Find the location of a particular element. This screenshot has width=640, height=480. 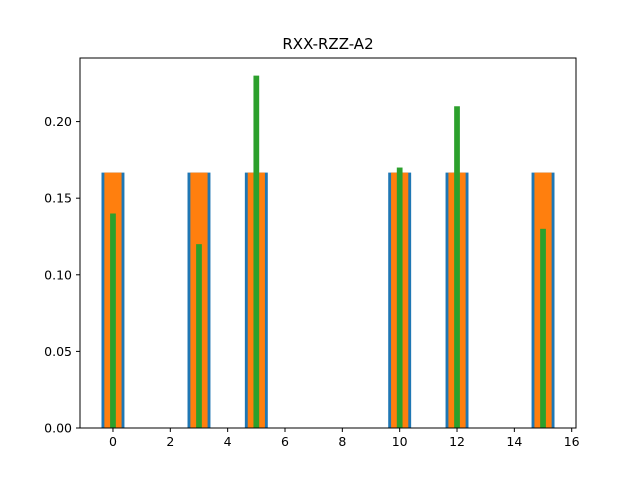

chart-title: RXX-RZZ-A2 is located at coordinates (327, 44).